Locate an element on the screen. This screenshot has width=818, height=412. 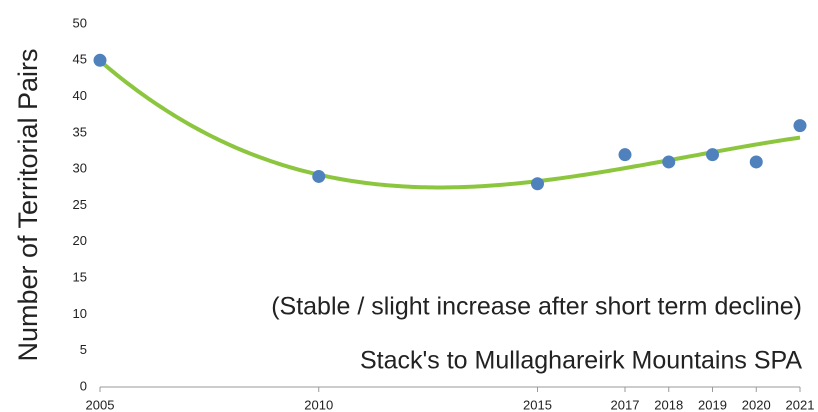
y-tick-label: 50 is located at coordinates (80, 22).